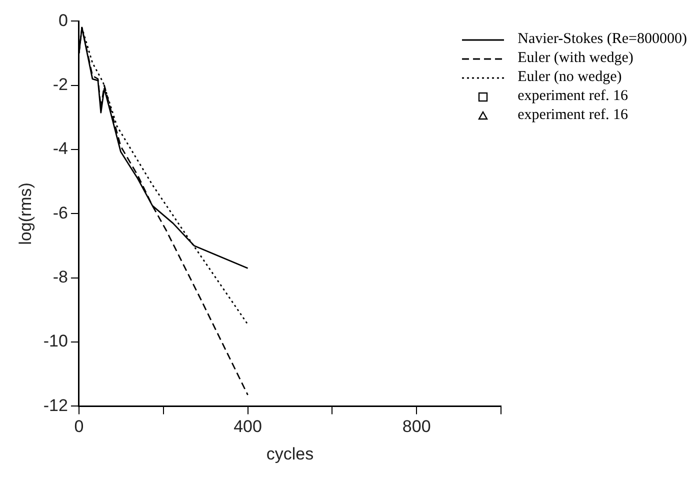 The width and height of the screenshot is (699, 483). What do you see at coordinates (60, 84) in the screenshot?
I see `y-tick-label: -2` at bounding box center [60, 84].